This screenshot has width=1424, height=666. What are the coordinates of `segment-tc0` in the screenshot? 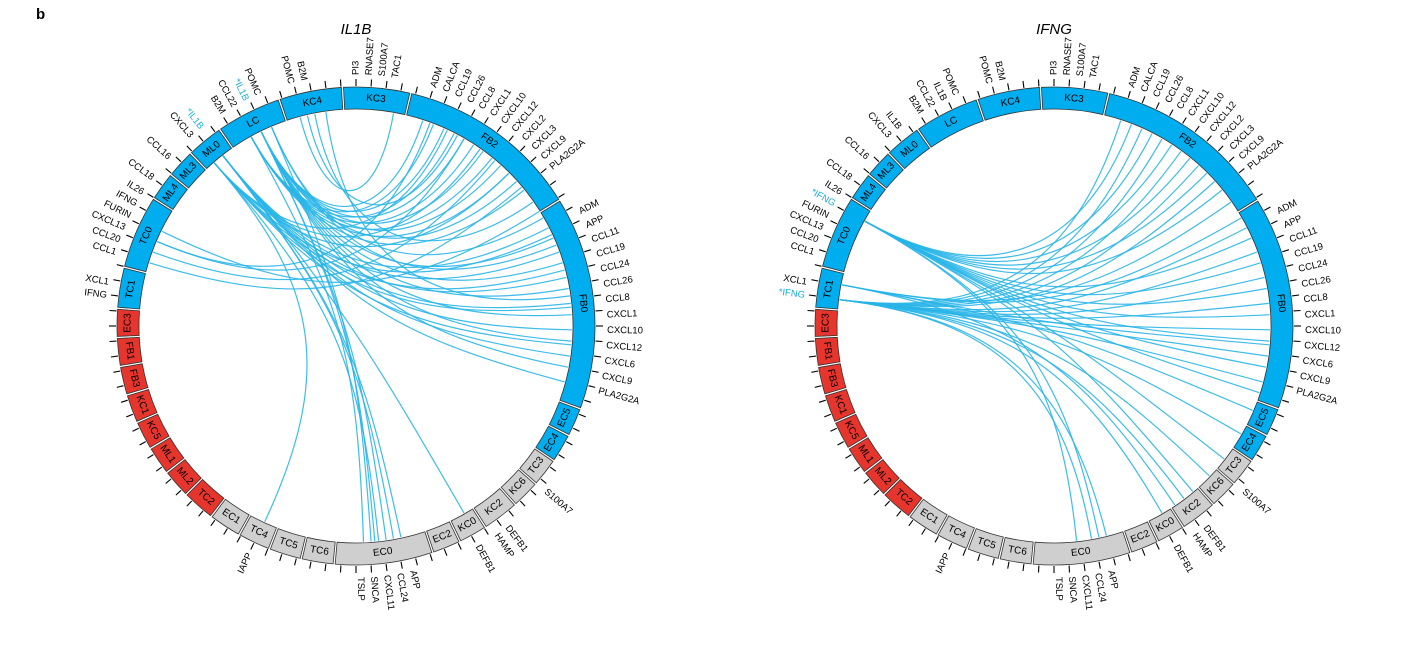 It's located at (148, 235).